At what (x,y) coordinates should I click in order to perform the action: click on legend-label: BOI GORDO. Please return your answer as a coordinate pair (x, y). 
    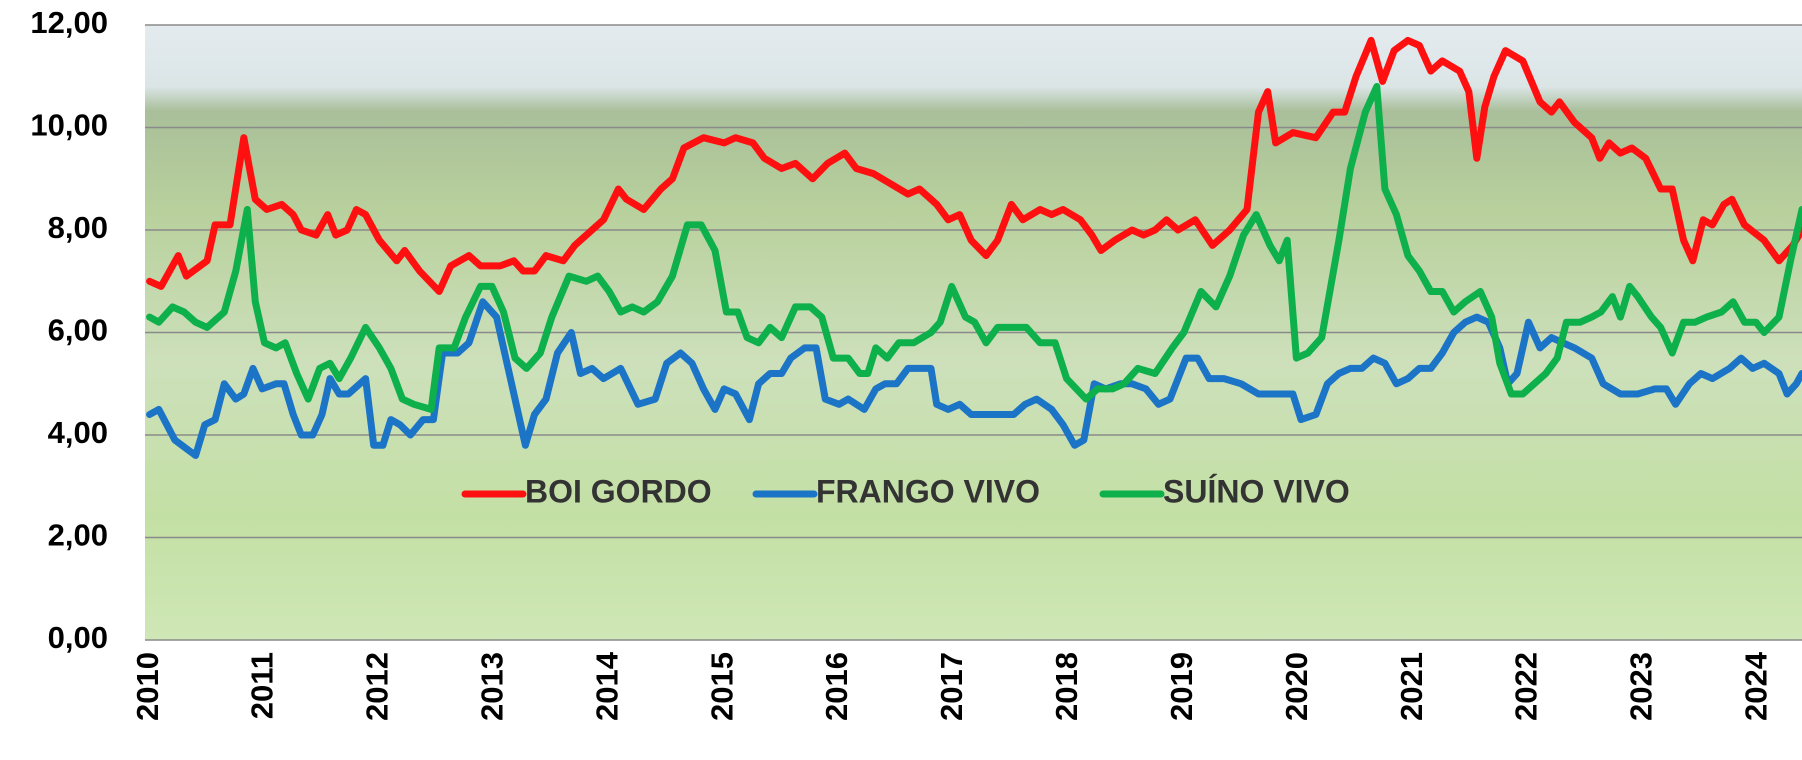
    Looking at the image, I should click on (618, 491).